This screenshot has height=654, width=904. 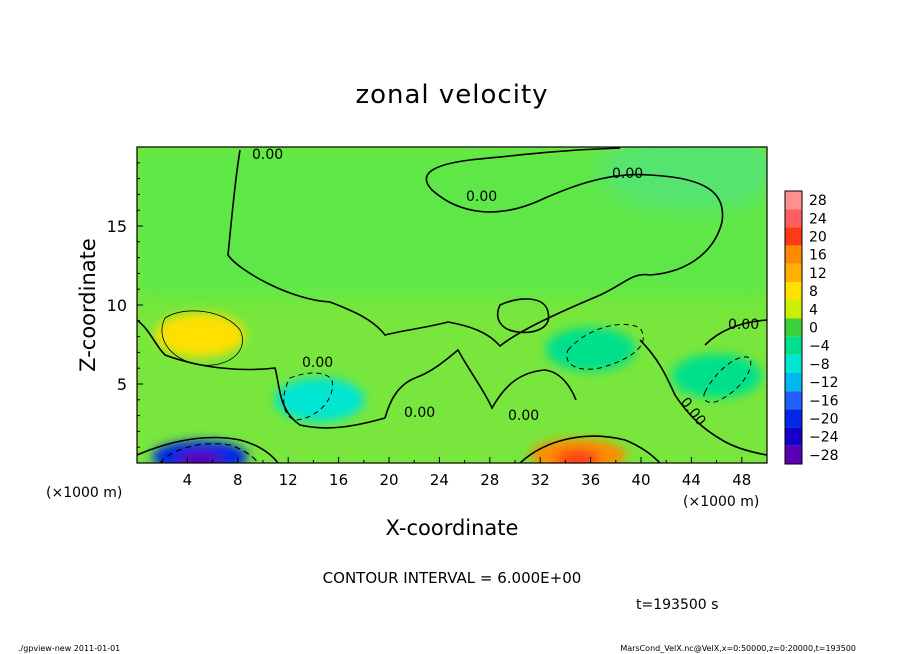 What do you see at coordinates (824, 438) in the screenshot?
I see `colorbar-label: −24` at bounding box center [824, 438].